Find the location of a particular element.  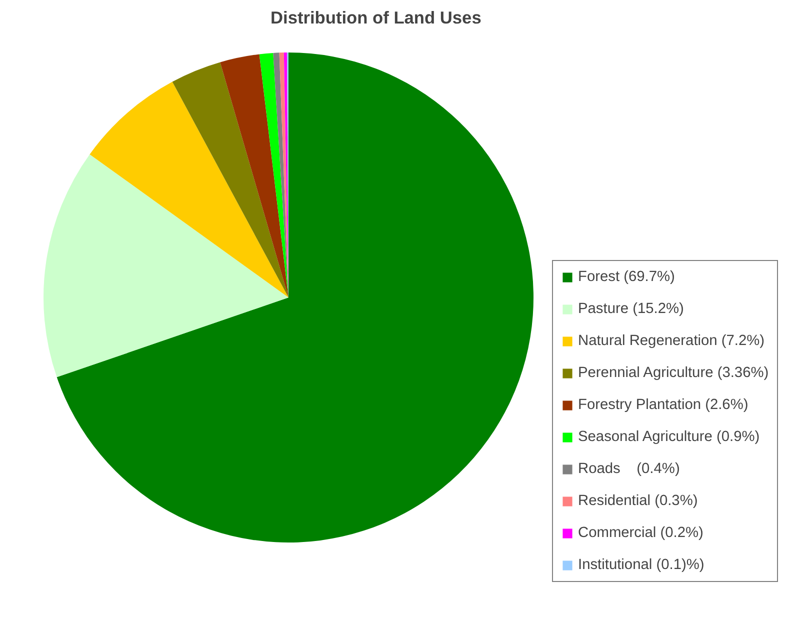

legend-label: Forest (69.7%) is located at coordinates (626, 277).